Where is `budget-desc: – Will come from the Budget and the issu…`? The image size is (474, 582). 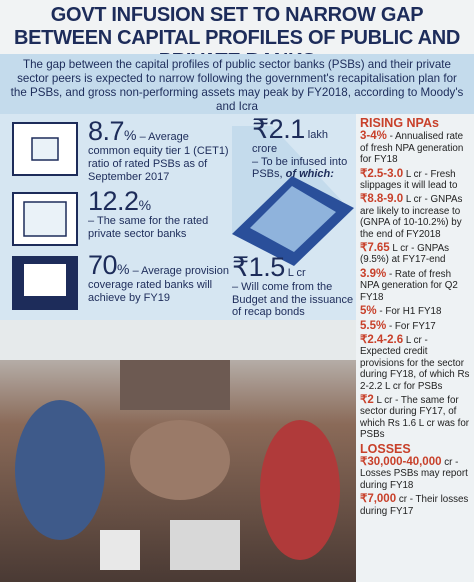
budget-desc: – Will come from the Budget and the issu… is located at coordinates (293, 299).